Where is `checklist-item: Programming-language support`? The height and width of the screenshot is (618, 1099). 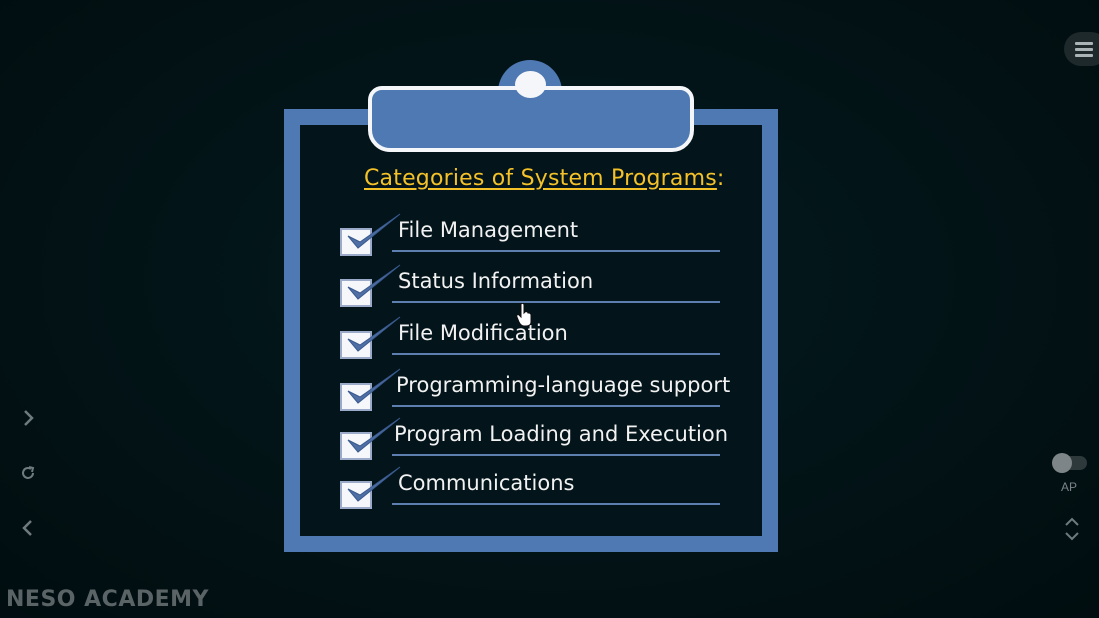 checklist-item: Programming-language support is located at coordinates (545, 393).